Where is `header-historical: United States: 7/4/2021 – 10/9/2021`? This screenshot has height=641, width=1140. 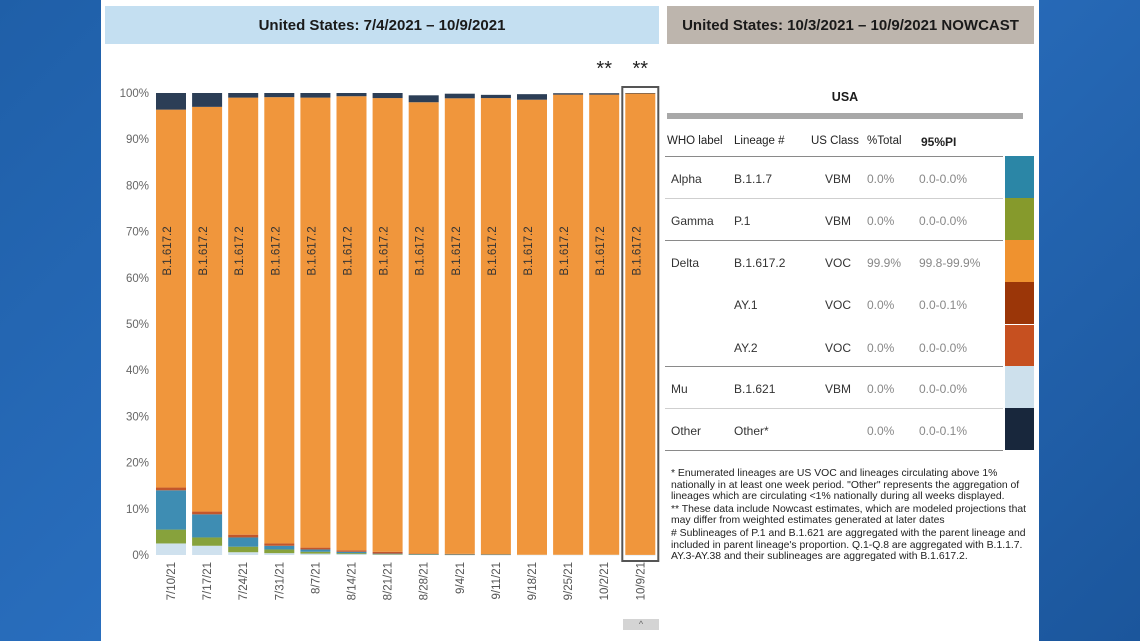 header-historical: United States: 7/4/2021 – 10/9/2021 is located at coordinates (382, 25).